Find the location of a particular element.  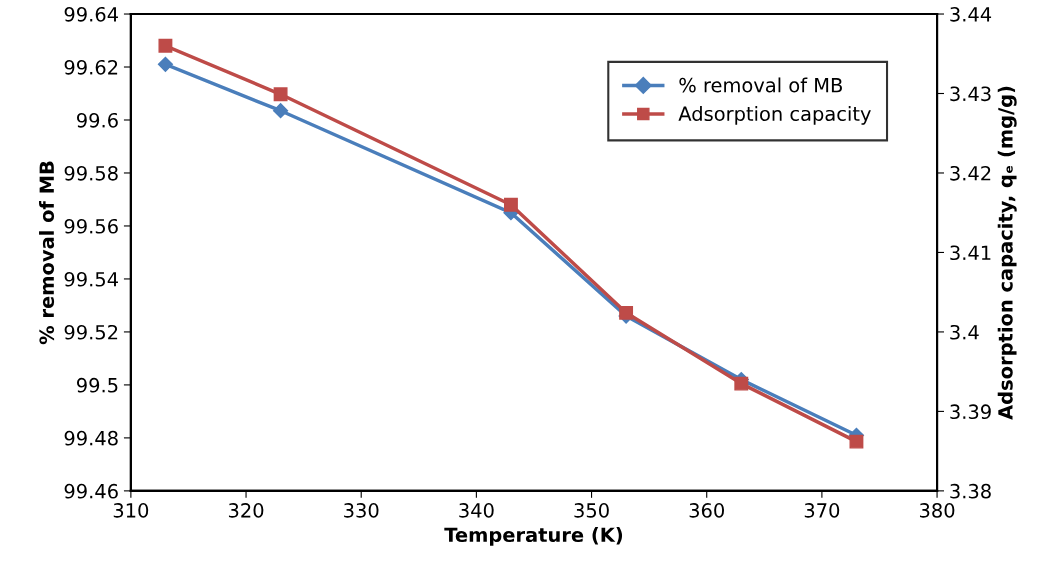

y-tick-label: 99.6 is located at coordinates (97, 120).